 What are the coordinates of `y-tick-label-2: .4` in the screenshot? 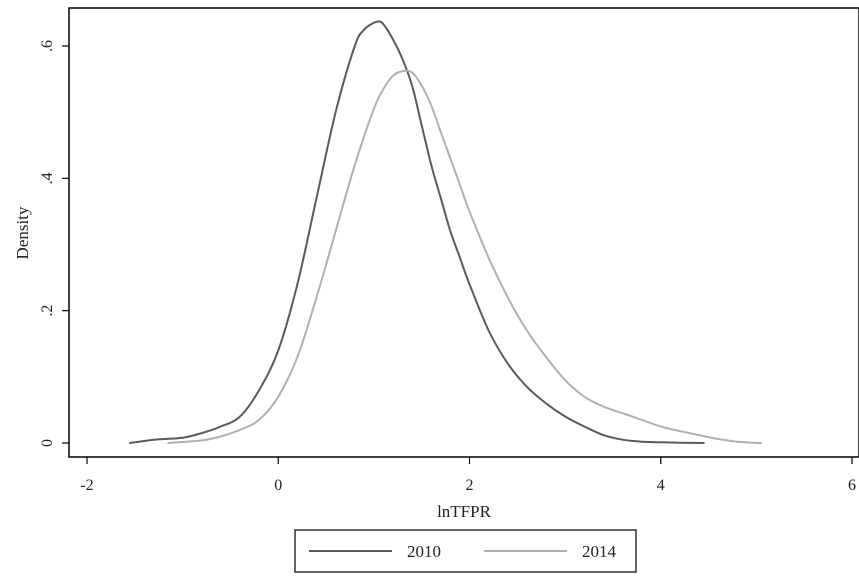 It's located at (47, 178).